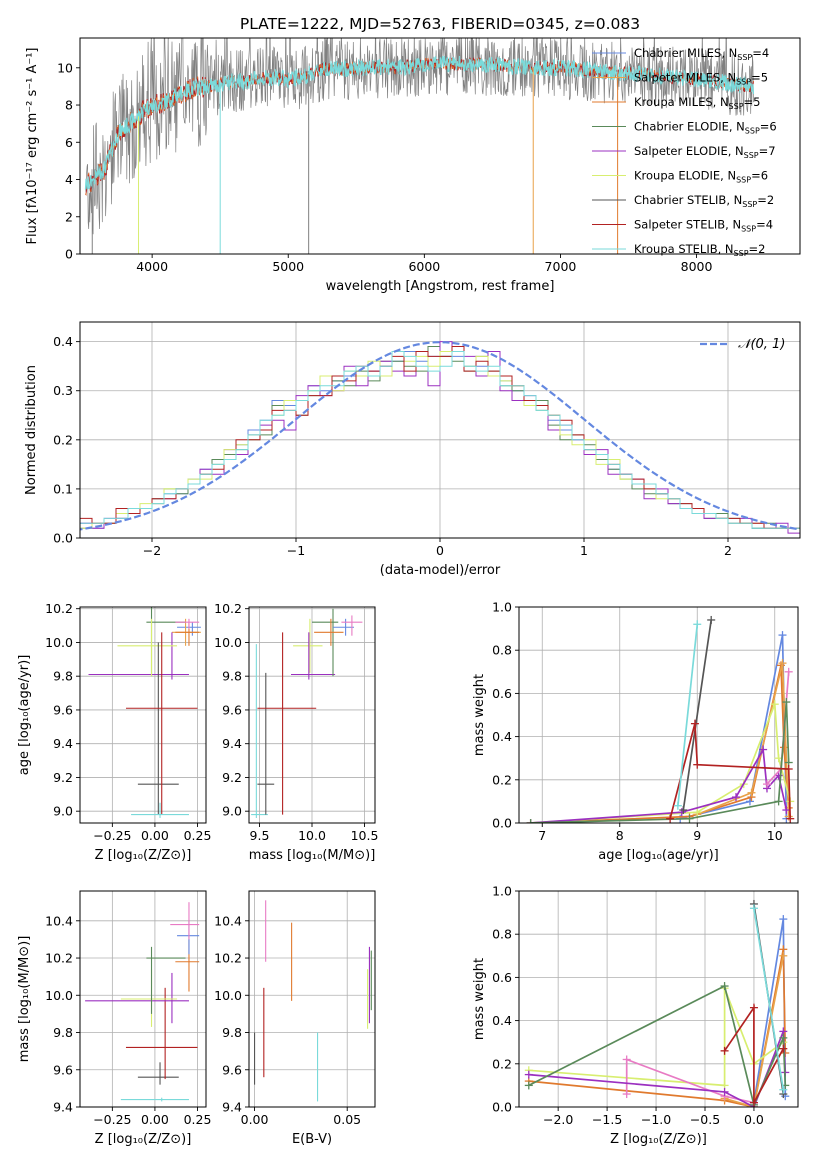 This screenshot has height=1170, width=819. Describe the element at coordinates (701, 54) in the screenshot. I see `legend-label: Chabrier MILES, NSSP=4` at that location.